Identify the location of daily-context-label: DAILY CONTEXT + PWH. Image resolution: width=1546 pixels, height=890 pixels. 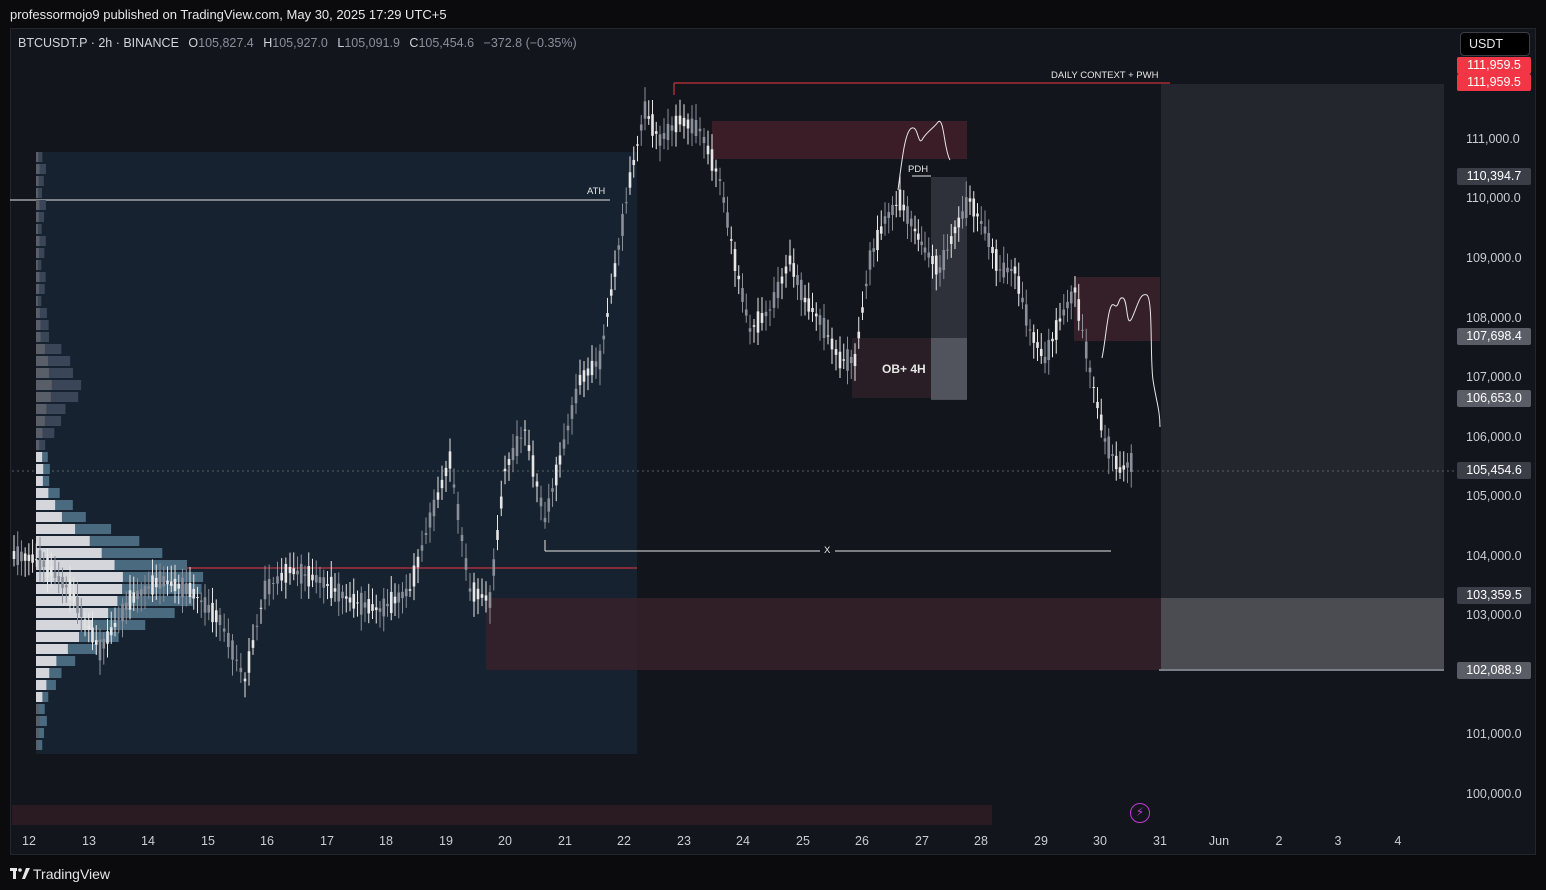
(1105, 75).